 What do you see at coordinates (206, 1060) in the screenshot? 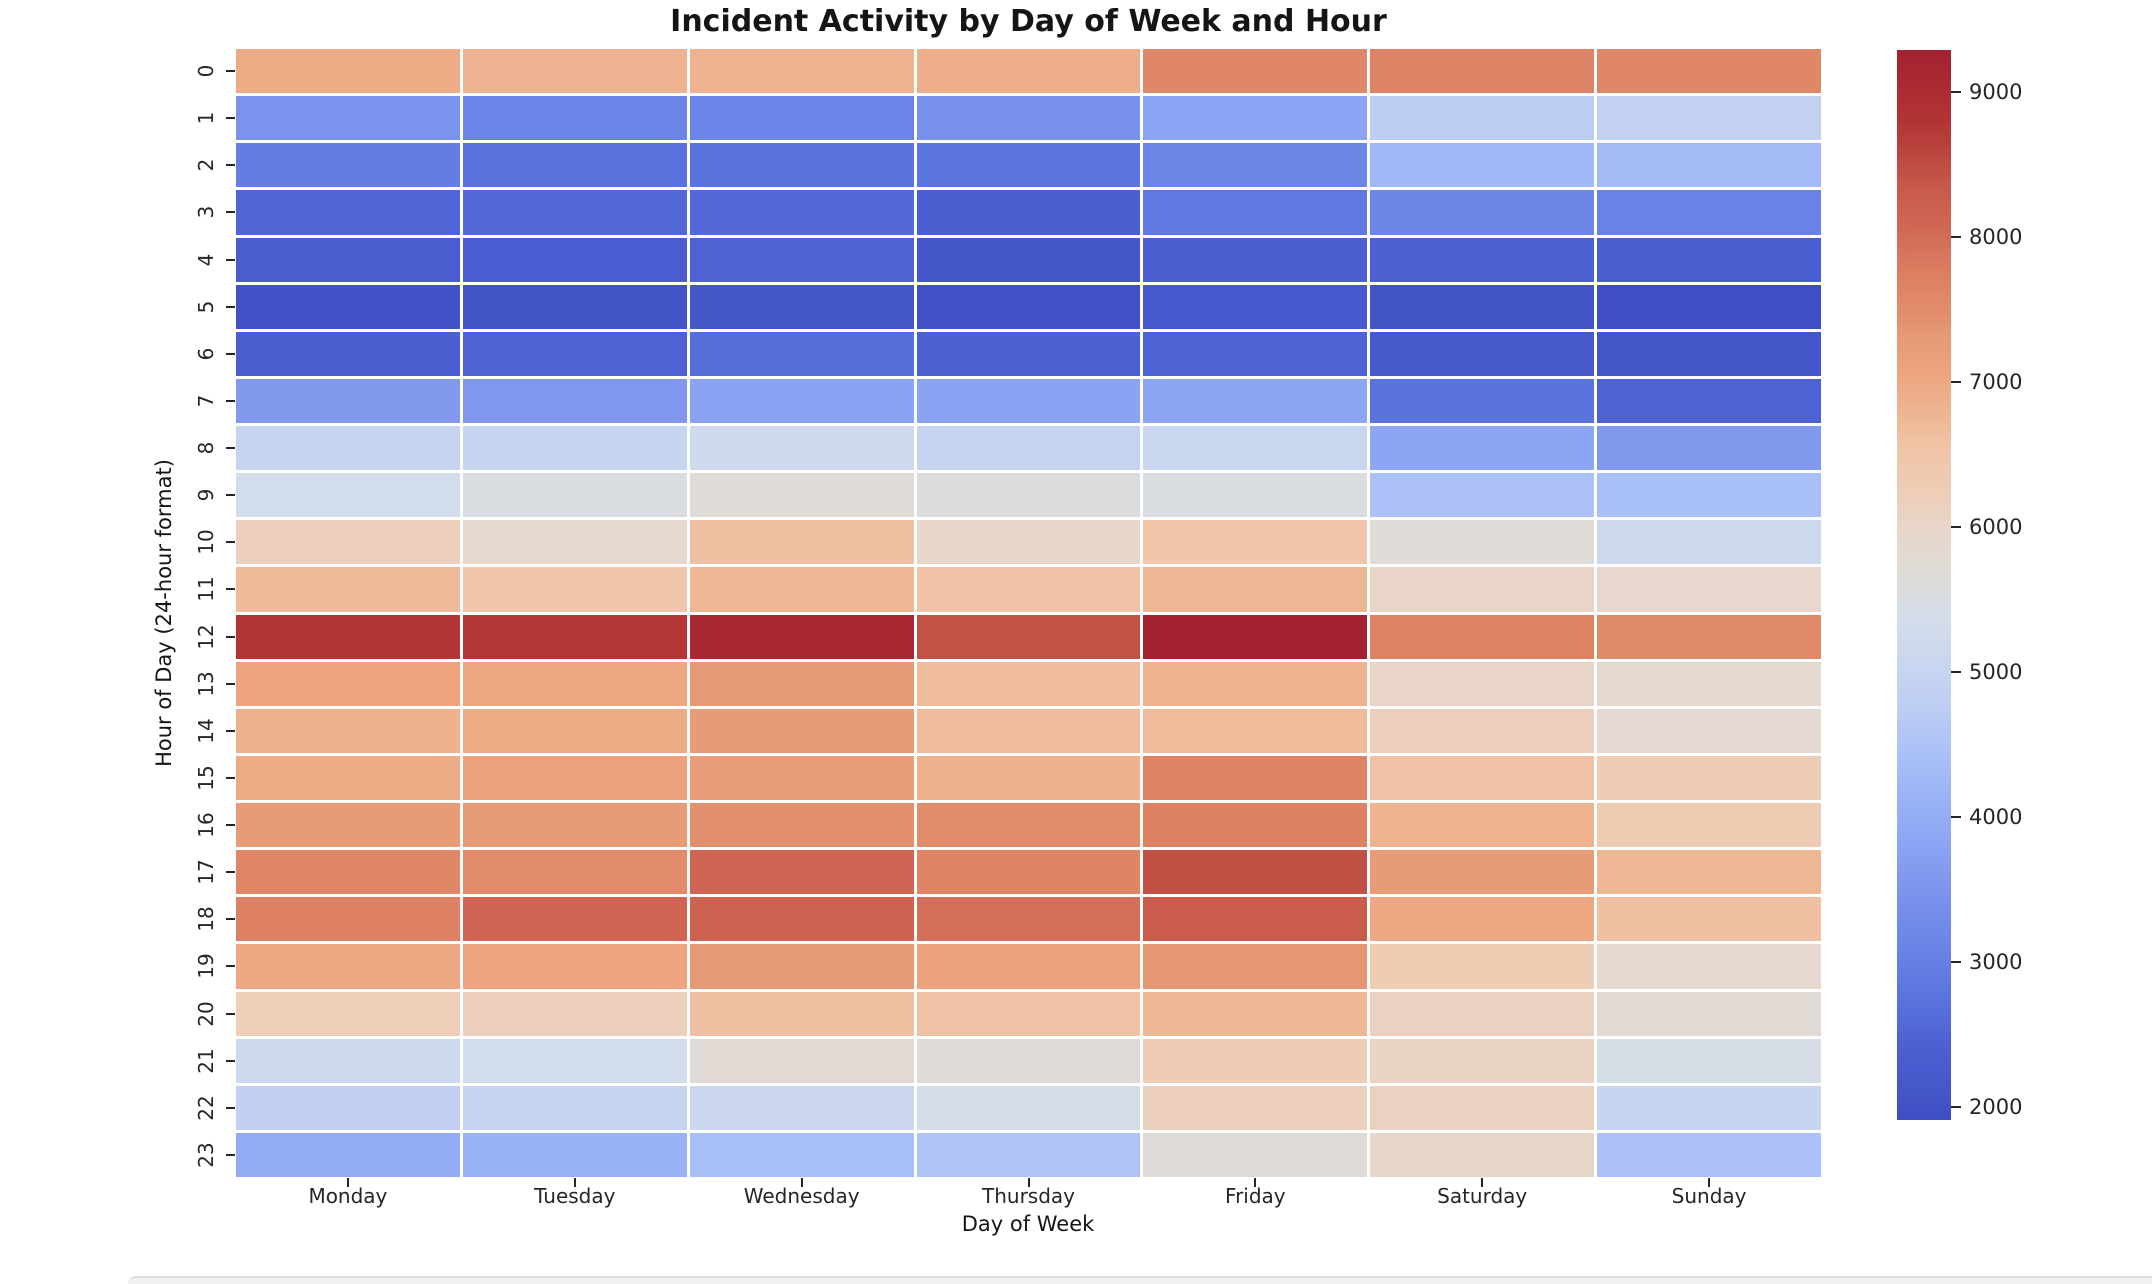
I see `y-tick-label: 21` at bounding box center [206, 1060].